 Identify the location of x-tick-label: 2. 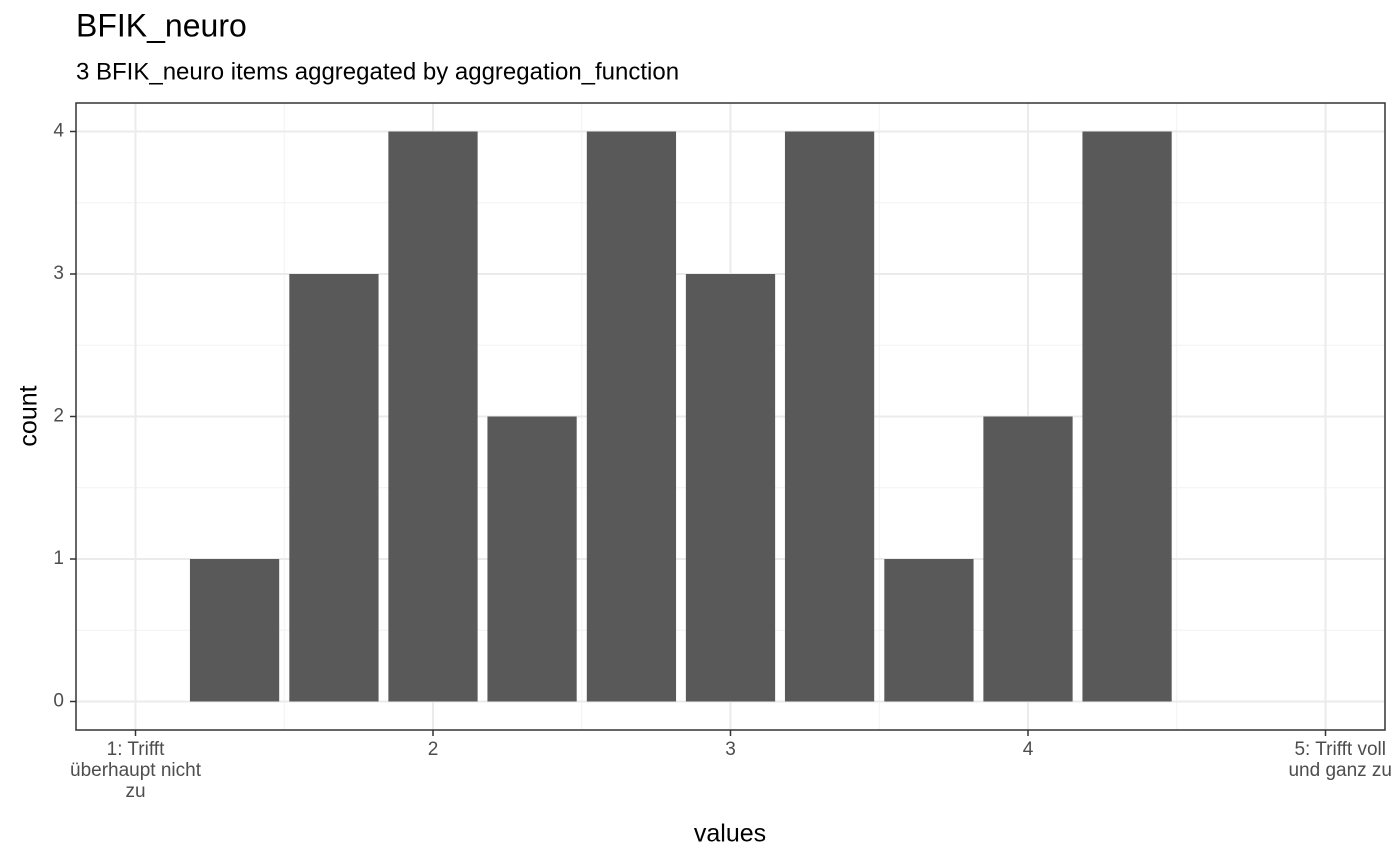
(433, 749).